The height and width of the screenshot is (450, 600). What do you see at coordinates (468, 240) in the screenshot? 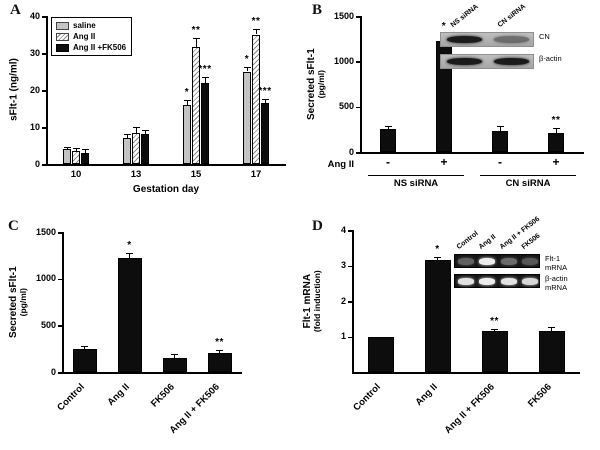
I see `lane-label: Control` at bounding box center [468, 240].